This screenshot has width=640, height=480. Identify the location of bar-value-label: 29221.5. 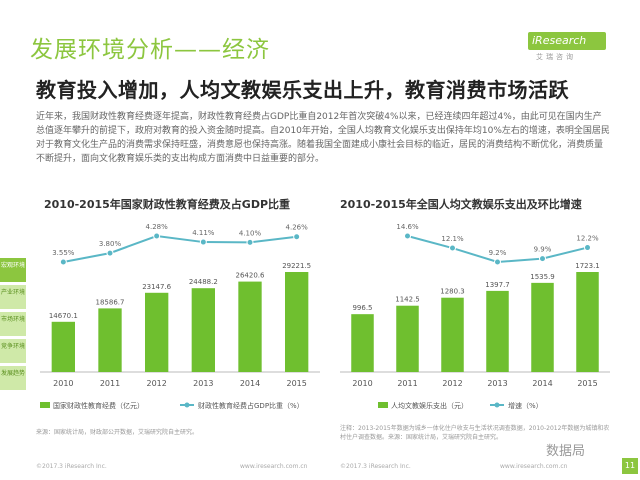
(296, 266).